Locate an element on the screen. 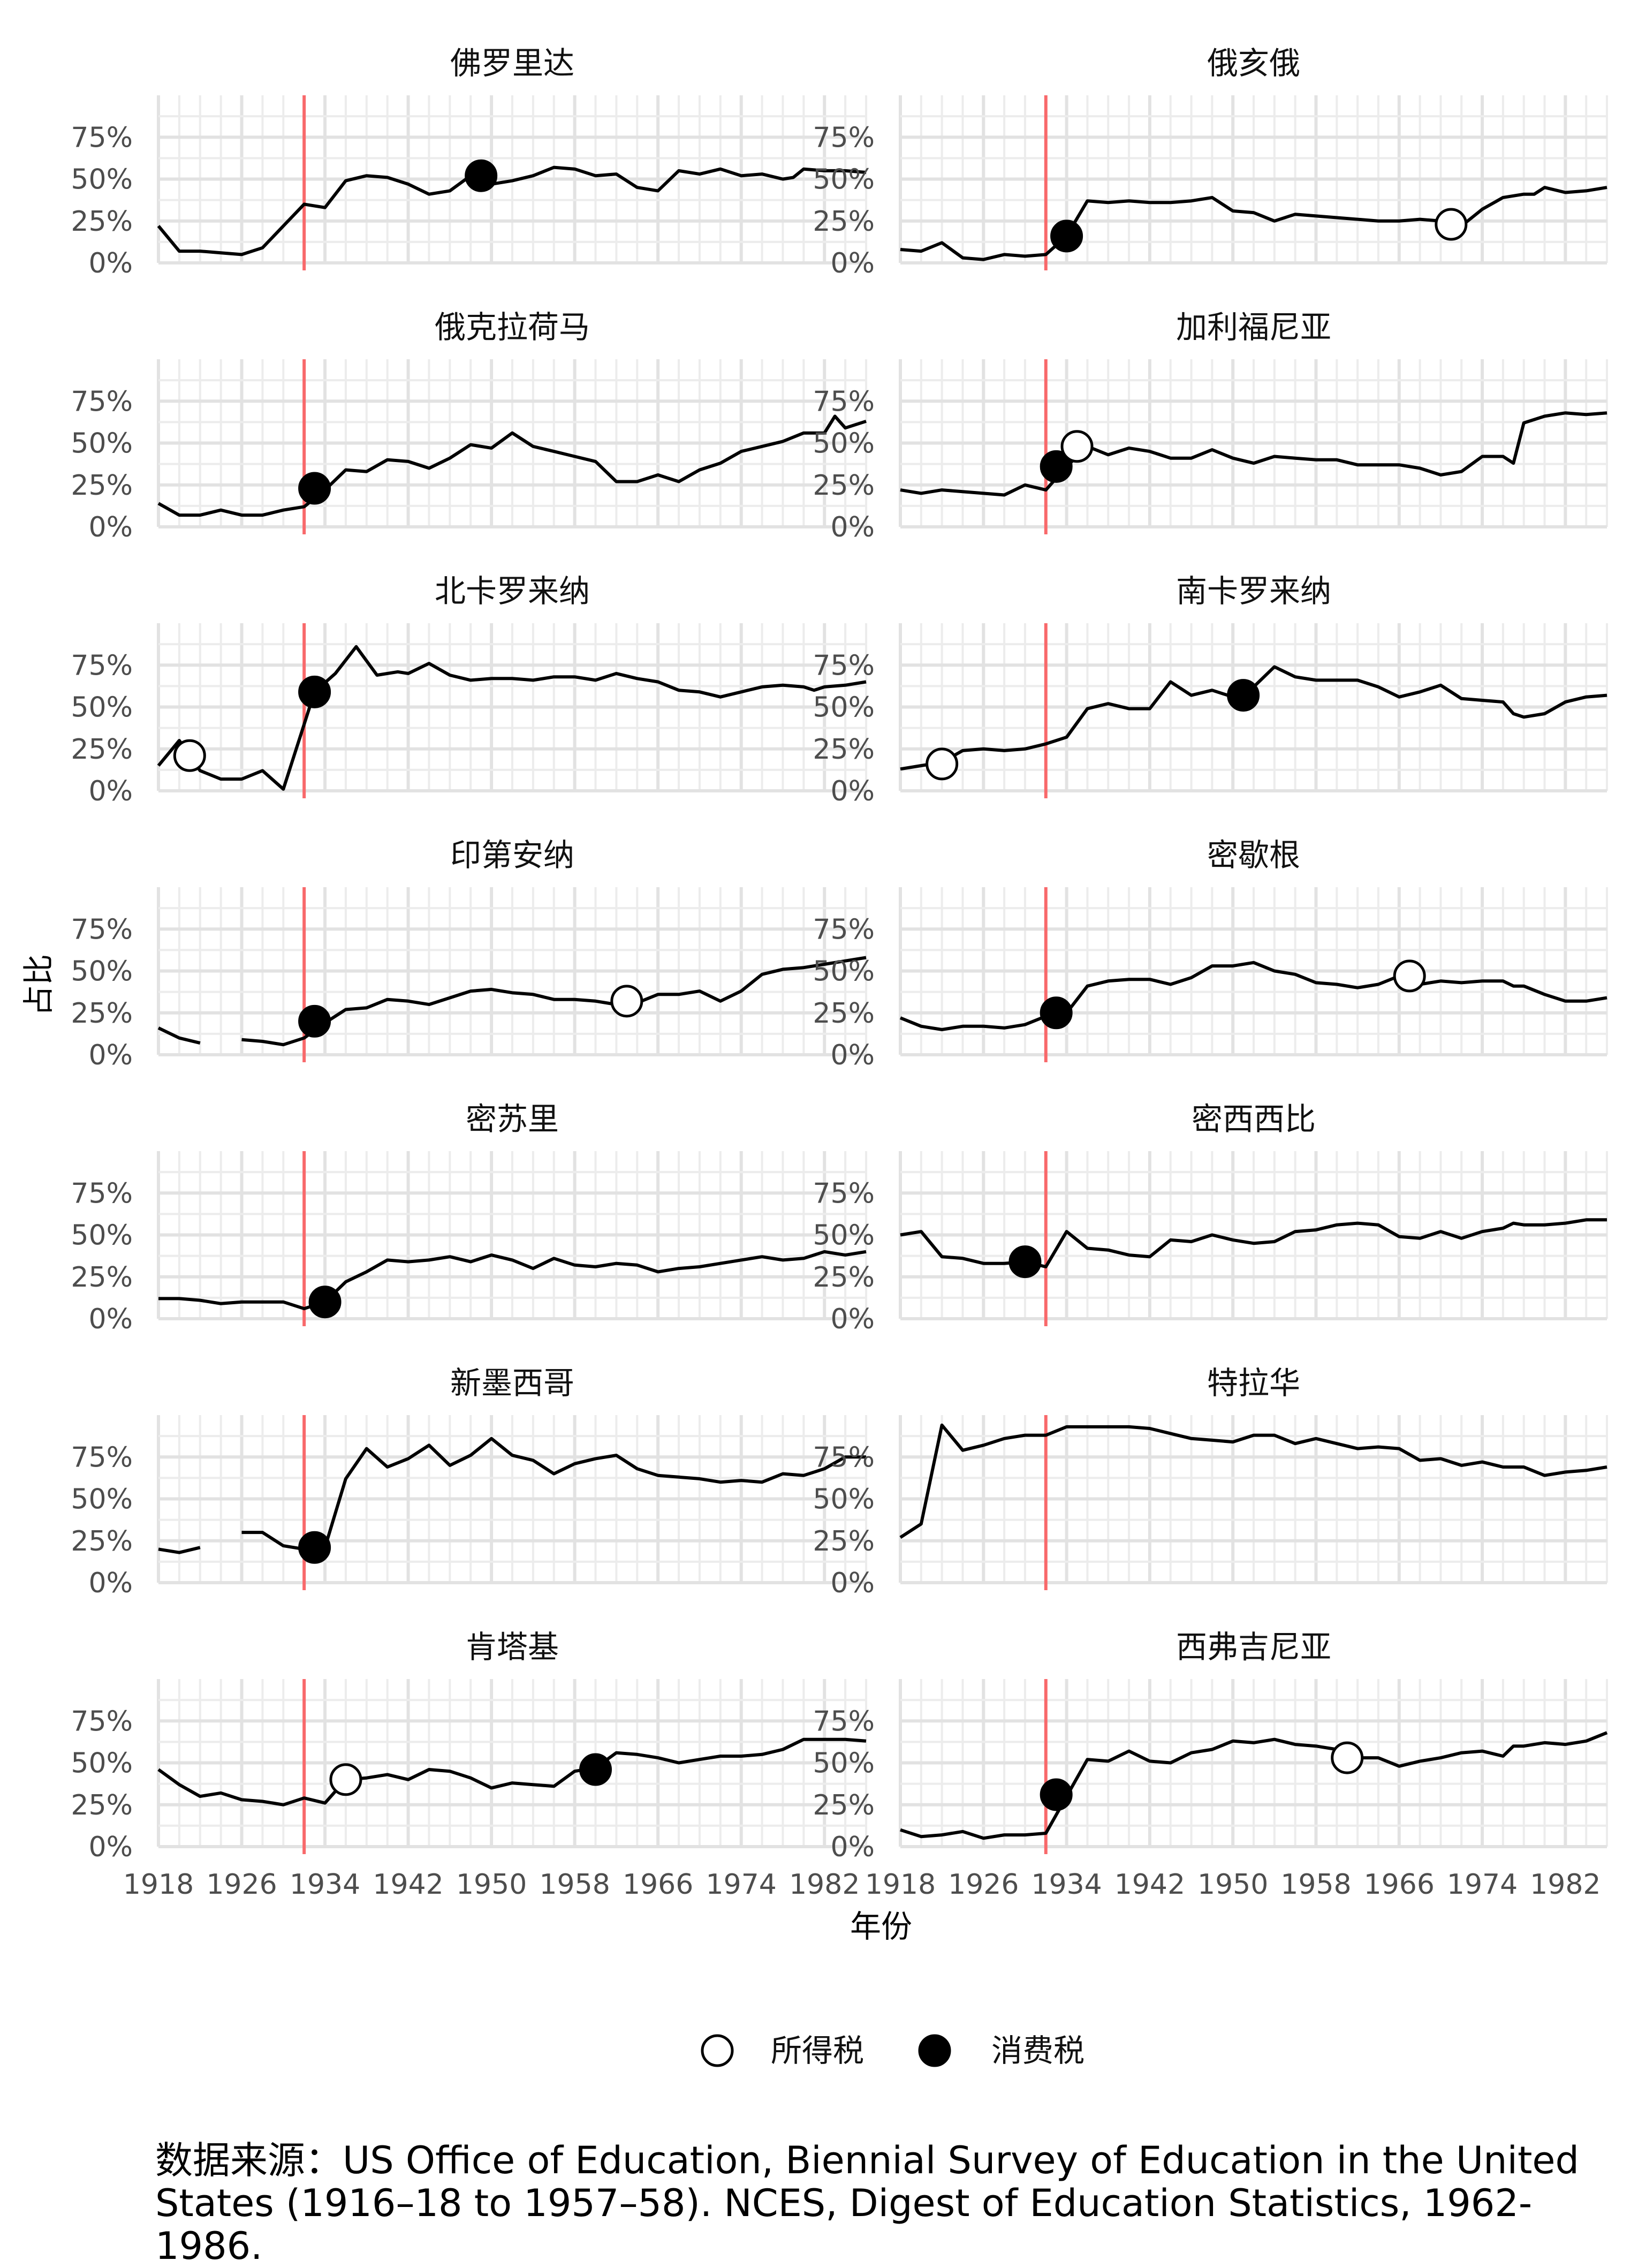  panel-title: 新墨西哥 is located at coordinates (512, 1383).